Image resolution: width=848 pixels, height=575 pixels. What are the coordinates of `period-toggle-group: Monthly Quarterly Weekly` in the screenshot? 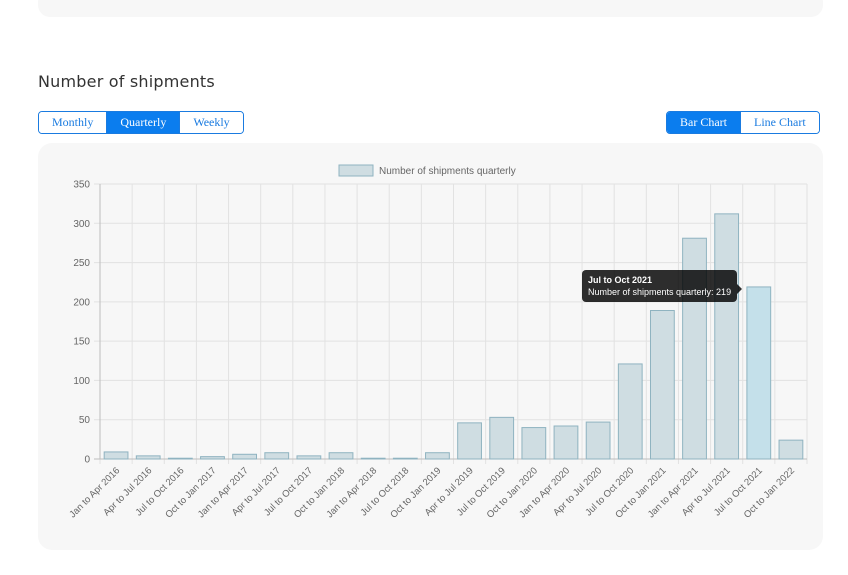 It's located at (141, 122).